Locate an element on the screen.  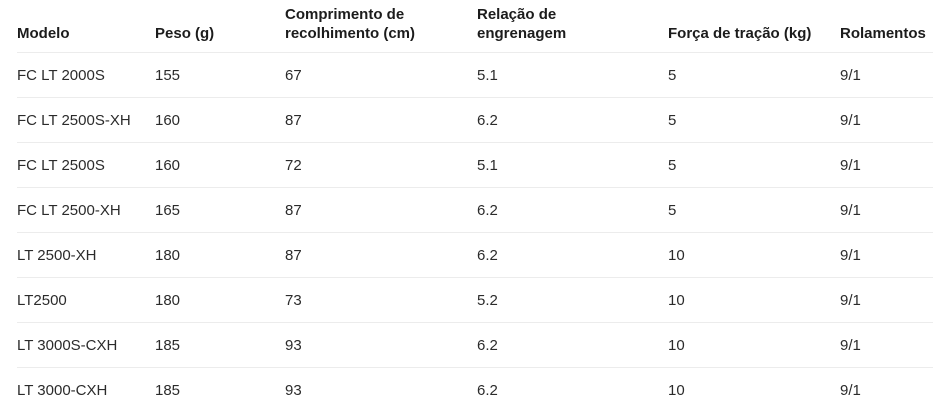
table-row: LT 3000-CXH 185 93 6.2 10 9/1 is located at coordinates (475, 390).